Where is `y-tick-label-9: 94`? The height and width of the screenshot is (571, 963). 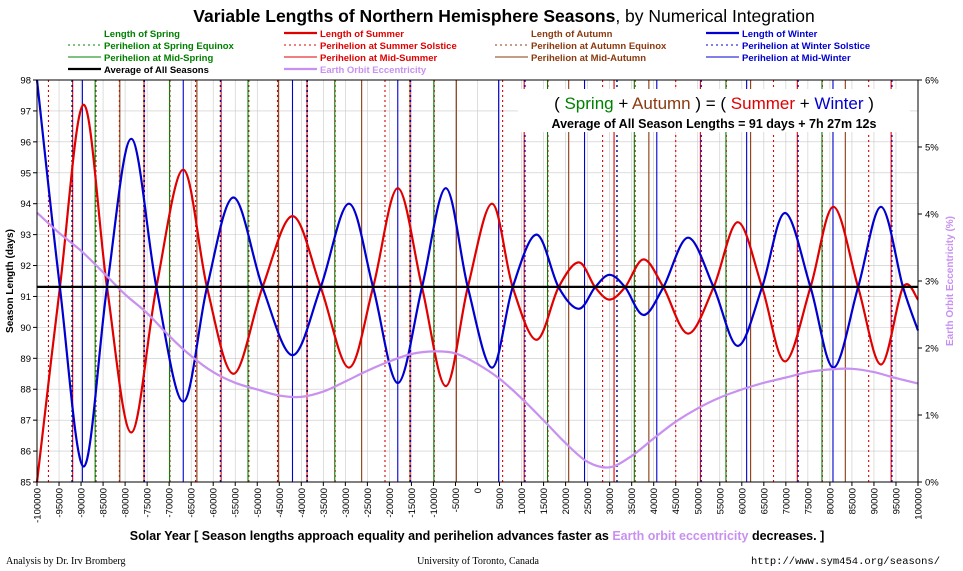 y-tick-label-9: 94 is located at coordinates (25, 204).